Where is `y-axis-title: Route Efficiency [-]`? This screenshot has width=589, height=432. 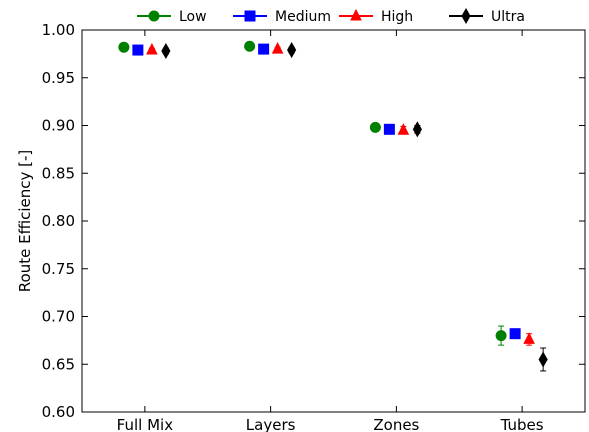
y-axis-title: Route Efficiency [-] is located at coordinates (25, 221).